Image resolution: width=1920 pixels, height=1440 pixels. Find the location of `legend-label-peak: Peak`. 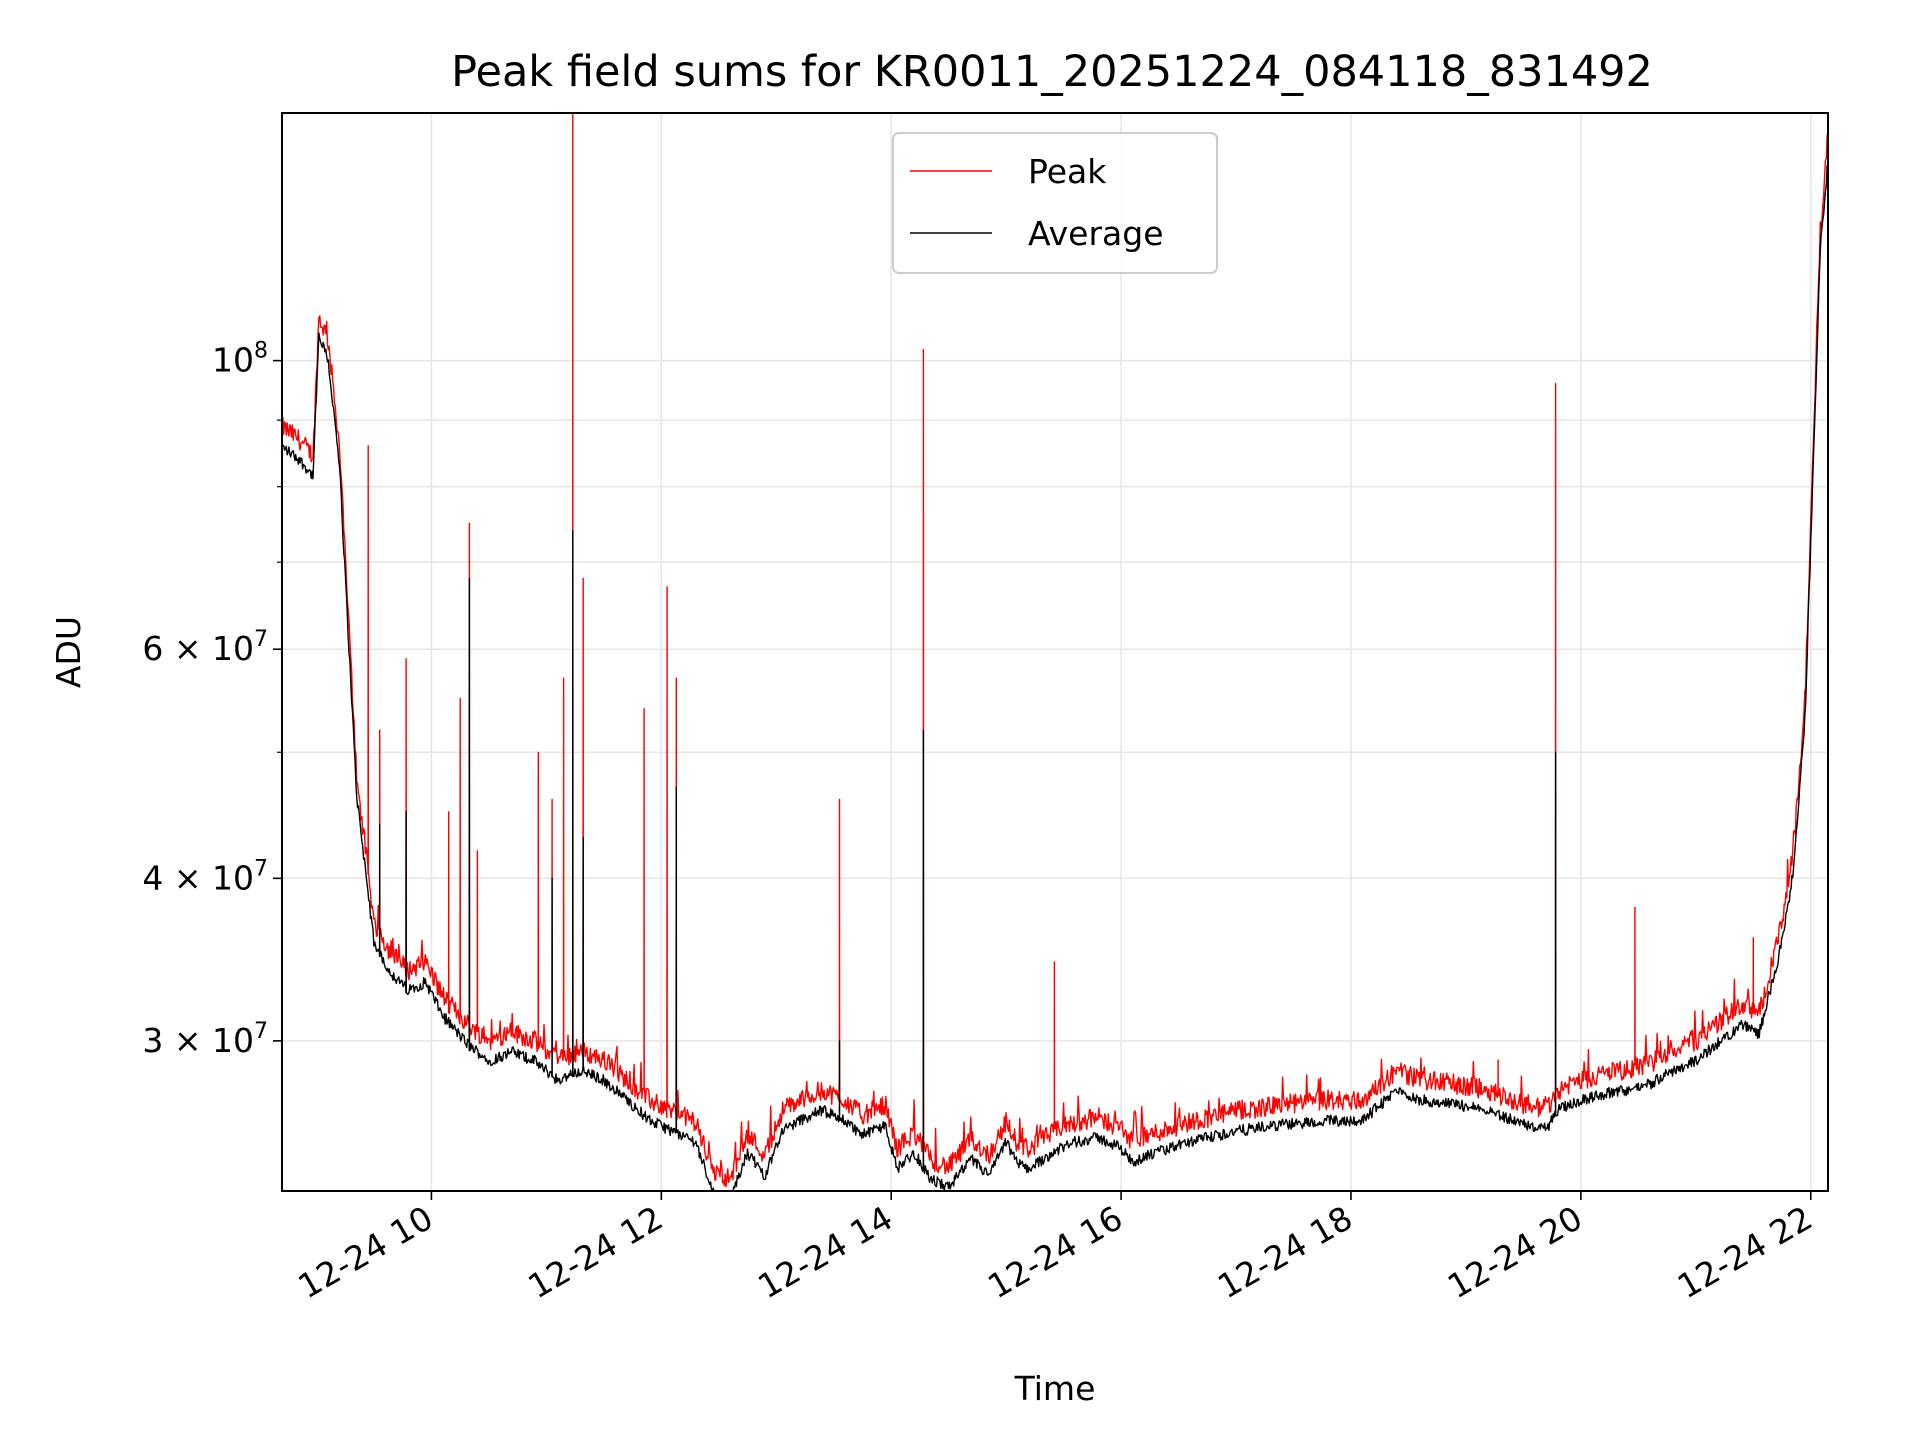

legend-label-peak: Peak is located at coordinates (1067, 171).